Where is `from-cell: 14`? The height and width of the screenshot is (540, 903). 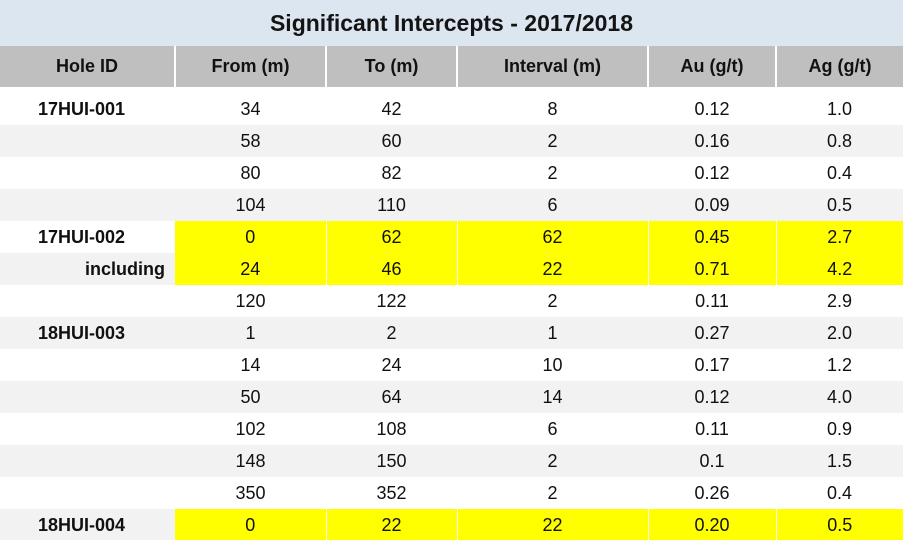 from-cell: 14 is located at coordinates (250, 364).